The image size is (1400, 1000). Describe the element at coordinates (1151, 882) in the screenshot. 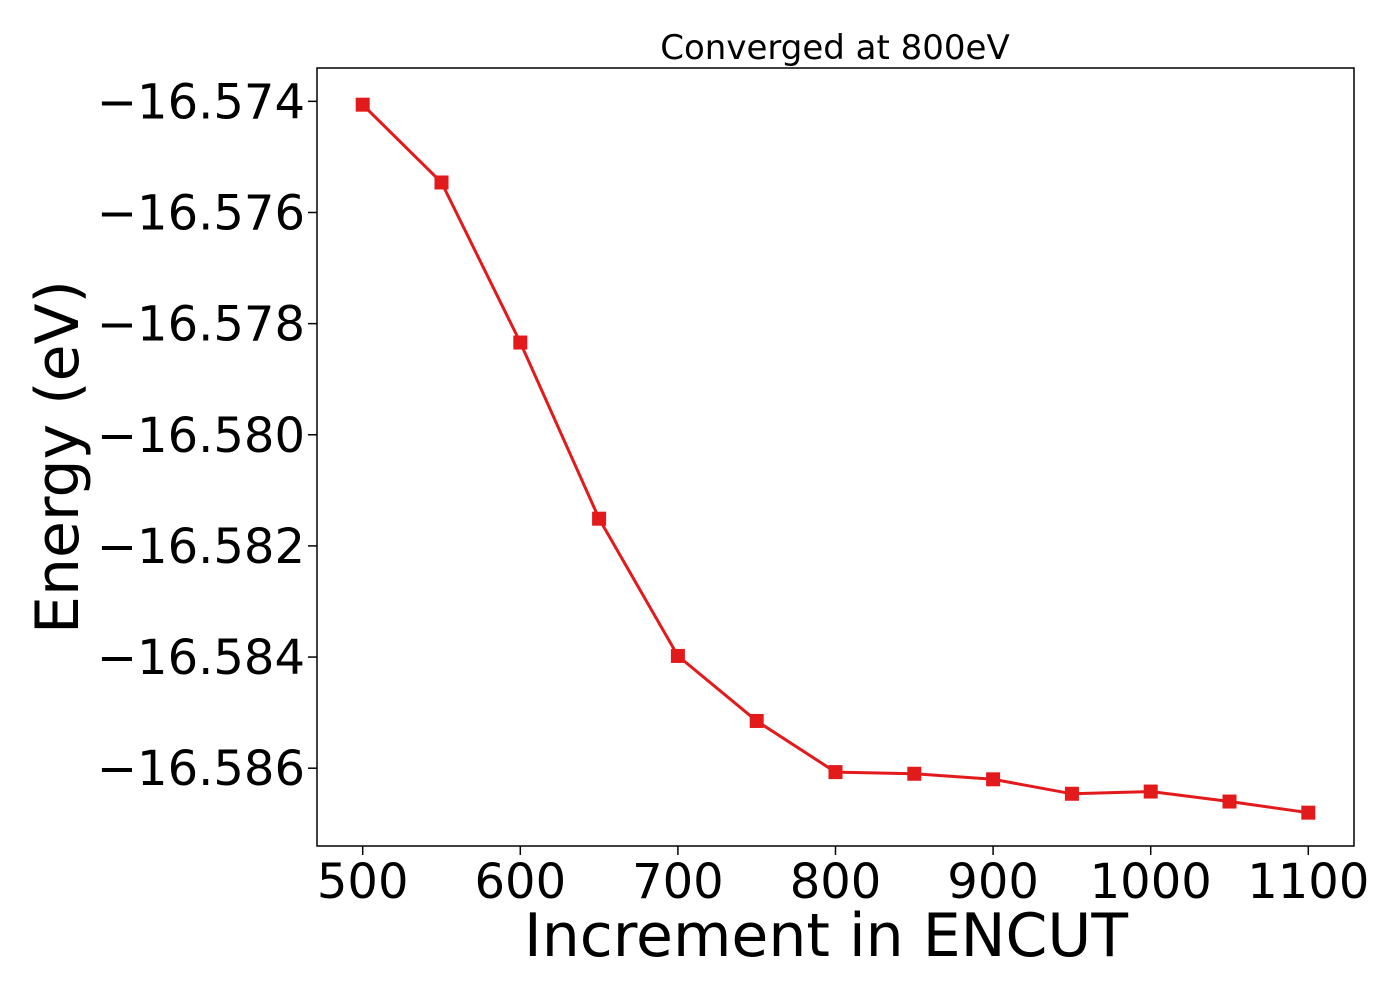

I see `x-tick-label: 1000` at that location.